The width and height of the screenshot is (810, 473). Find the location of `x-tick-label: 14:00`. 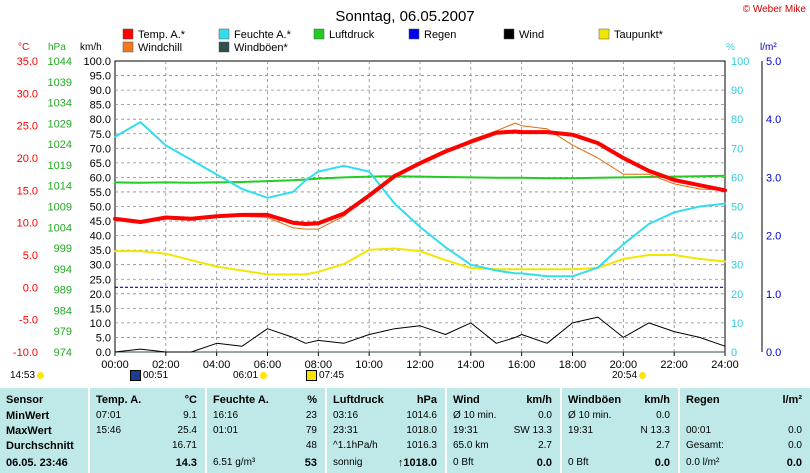

x-tick-label: 14:00 is located at coordinates (471, 365).